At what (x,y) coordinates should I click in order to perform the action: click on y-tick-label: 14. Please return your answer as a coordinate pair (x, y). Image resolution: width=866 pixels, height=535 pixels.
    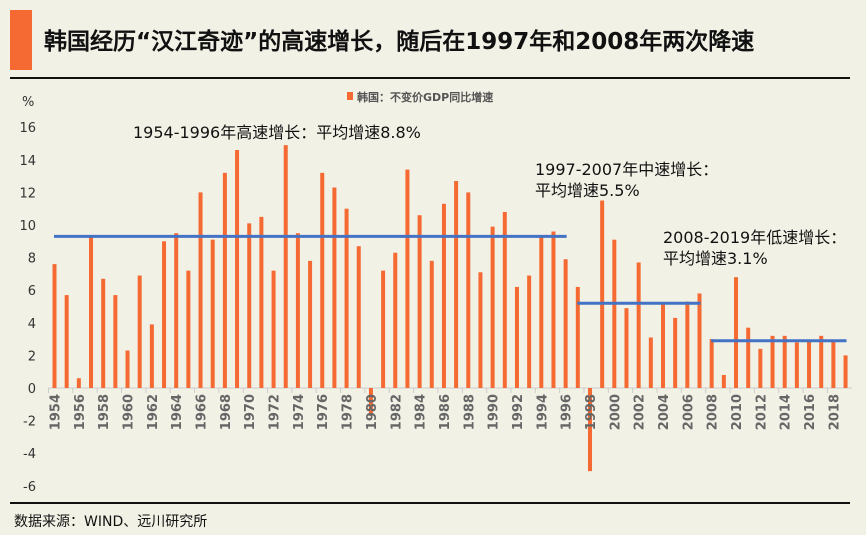
    Looking at the image, I should click on (27, 161).